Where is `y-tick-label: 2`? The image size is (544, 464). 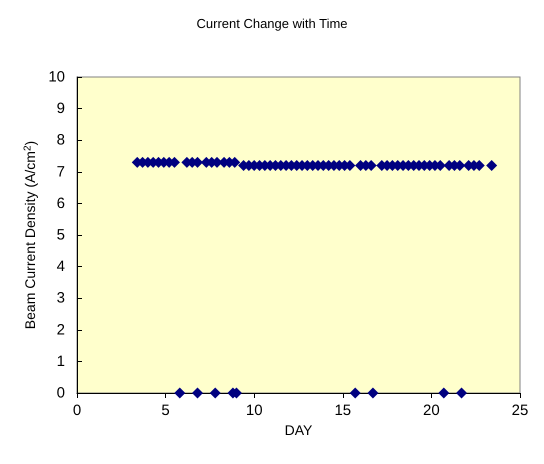
y-tick-label: 2 is located at coordinates (60, 329).